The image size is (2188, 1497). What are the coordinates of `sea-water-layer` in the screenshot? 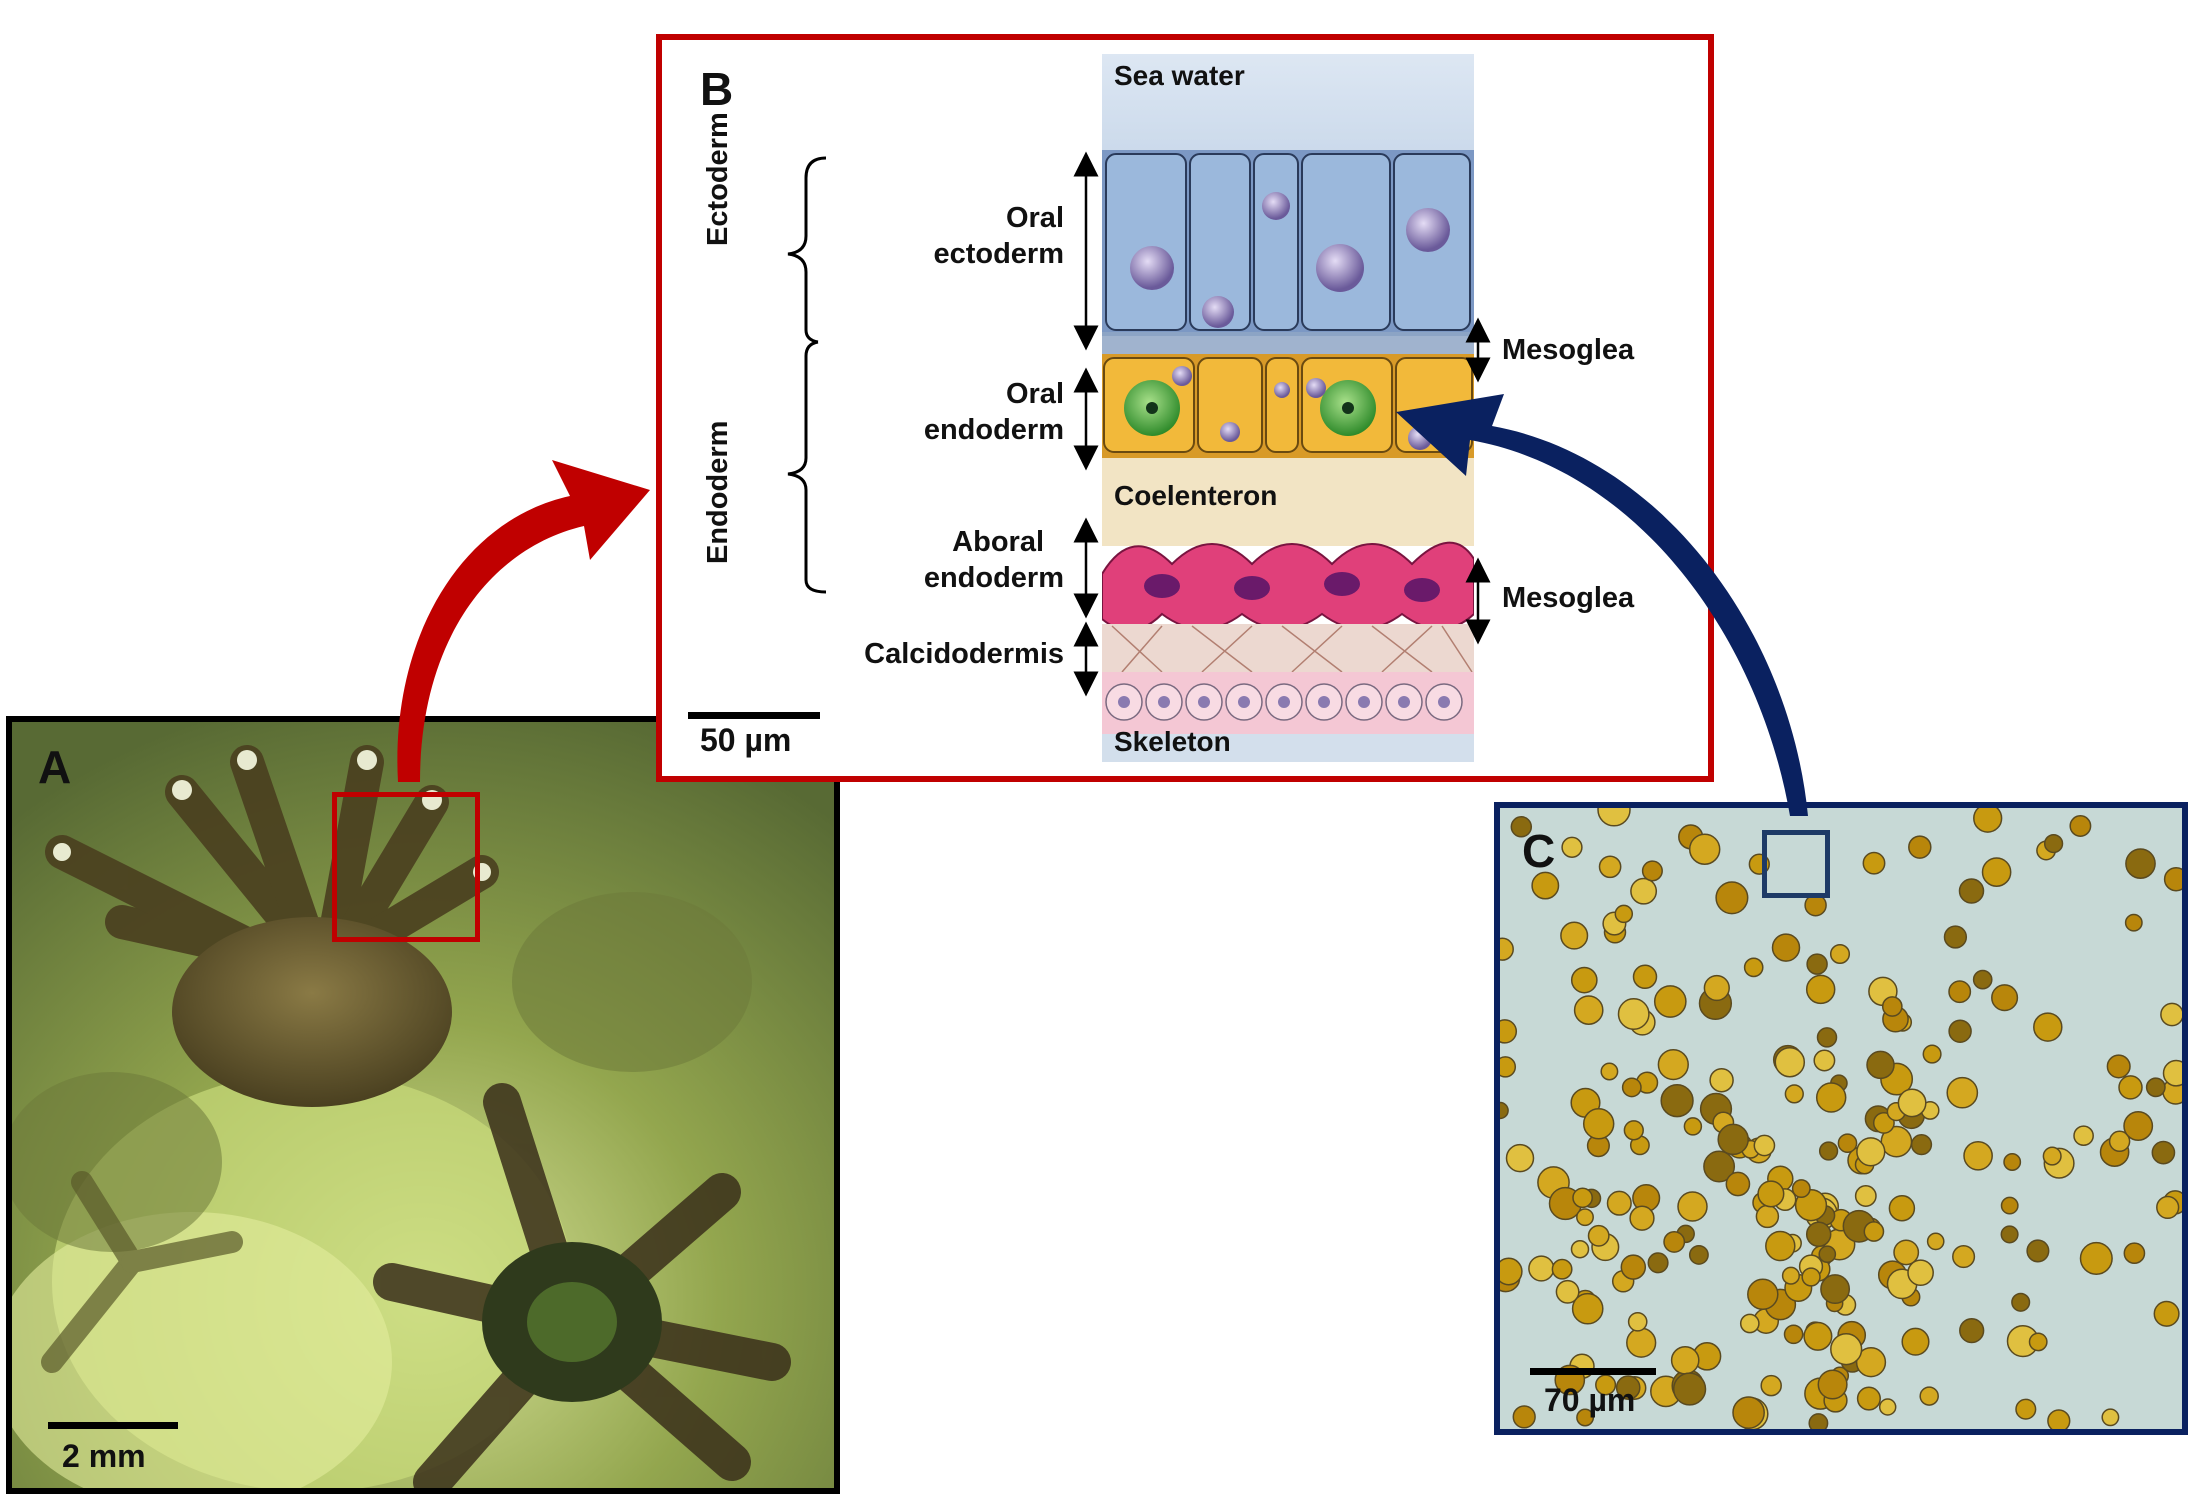 It's located at (1288, 109).